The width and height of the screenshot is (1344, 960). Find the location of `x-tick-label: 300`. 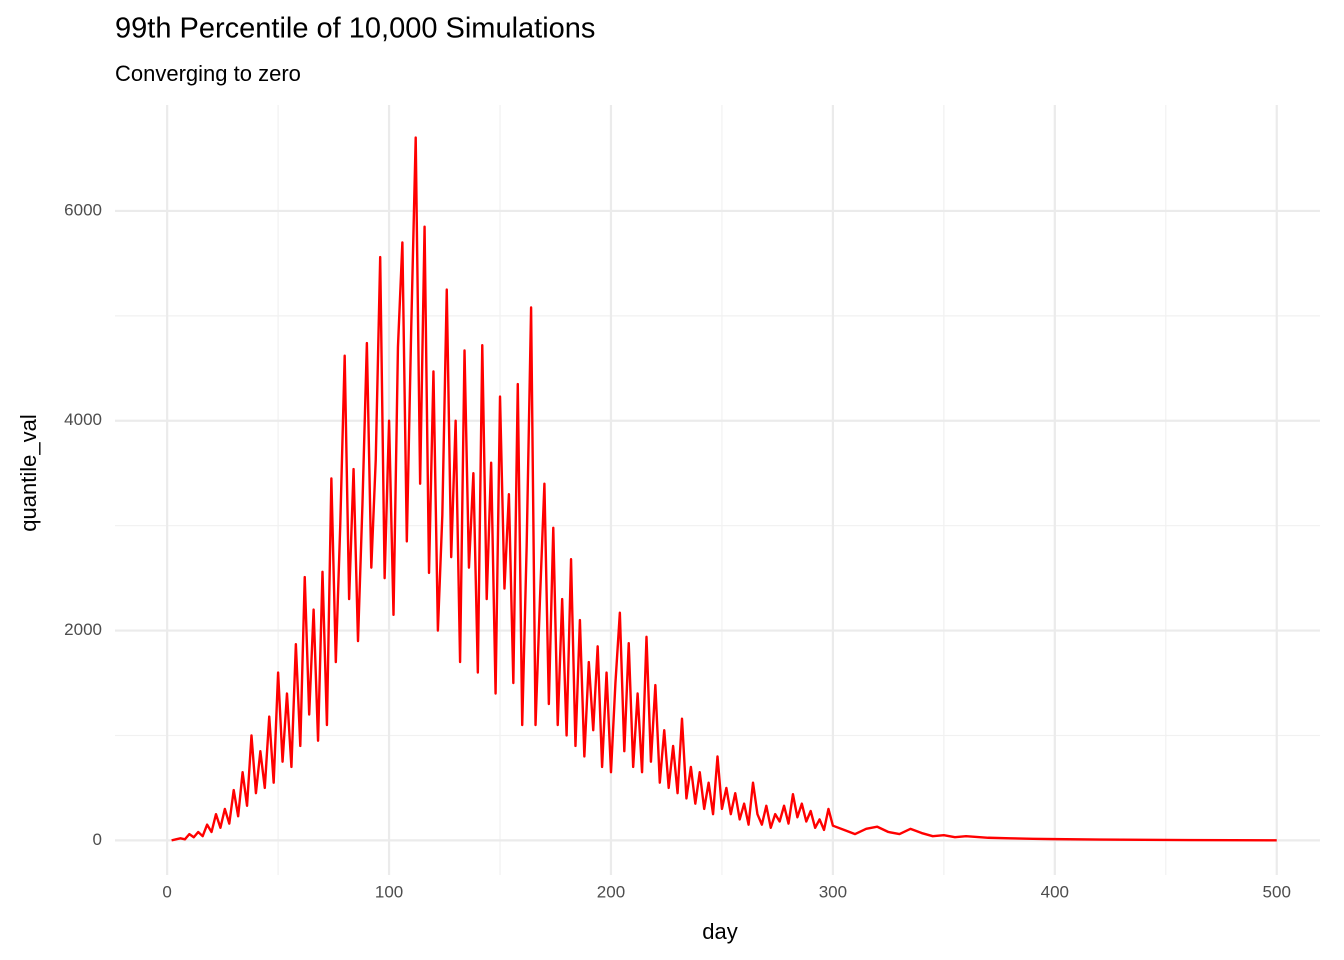

x-tick-label: 300 is located at coordinates (833, 891).